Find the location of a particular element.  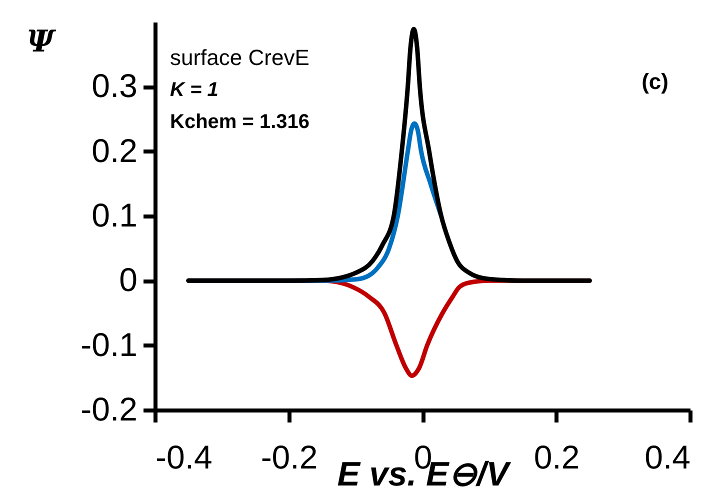

x-tick-label: 0.2 is located at coordinates (557, 457).